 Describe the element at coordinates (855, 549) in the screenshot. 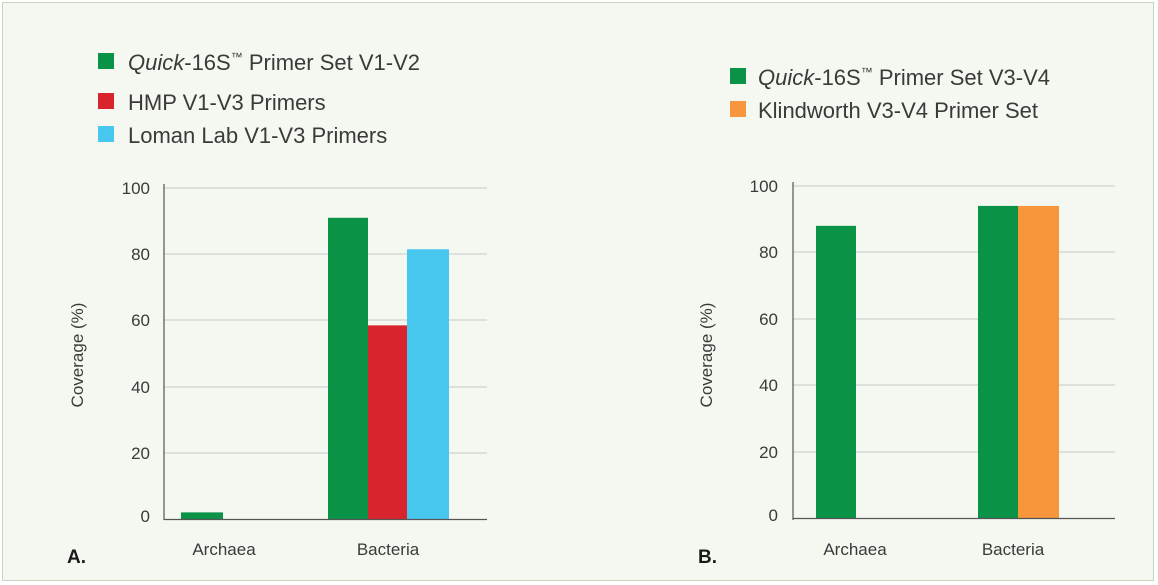

I see `xtick-b-archaea: Archaea` at that location.